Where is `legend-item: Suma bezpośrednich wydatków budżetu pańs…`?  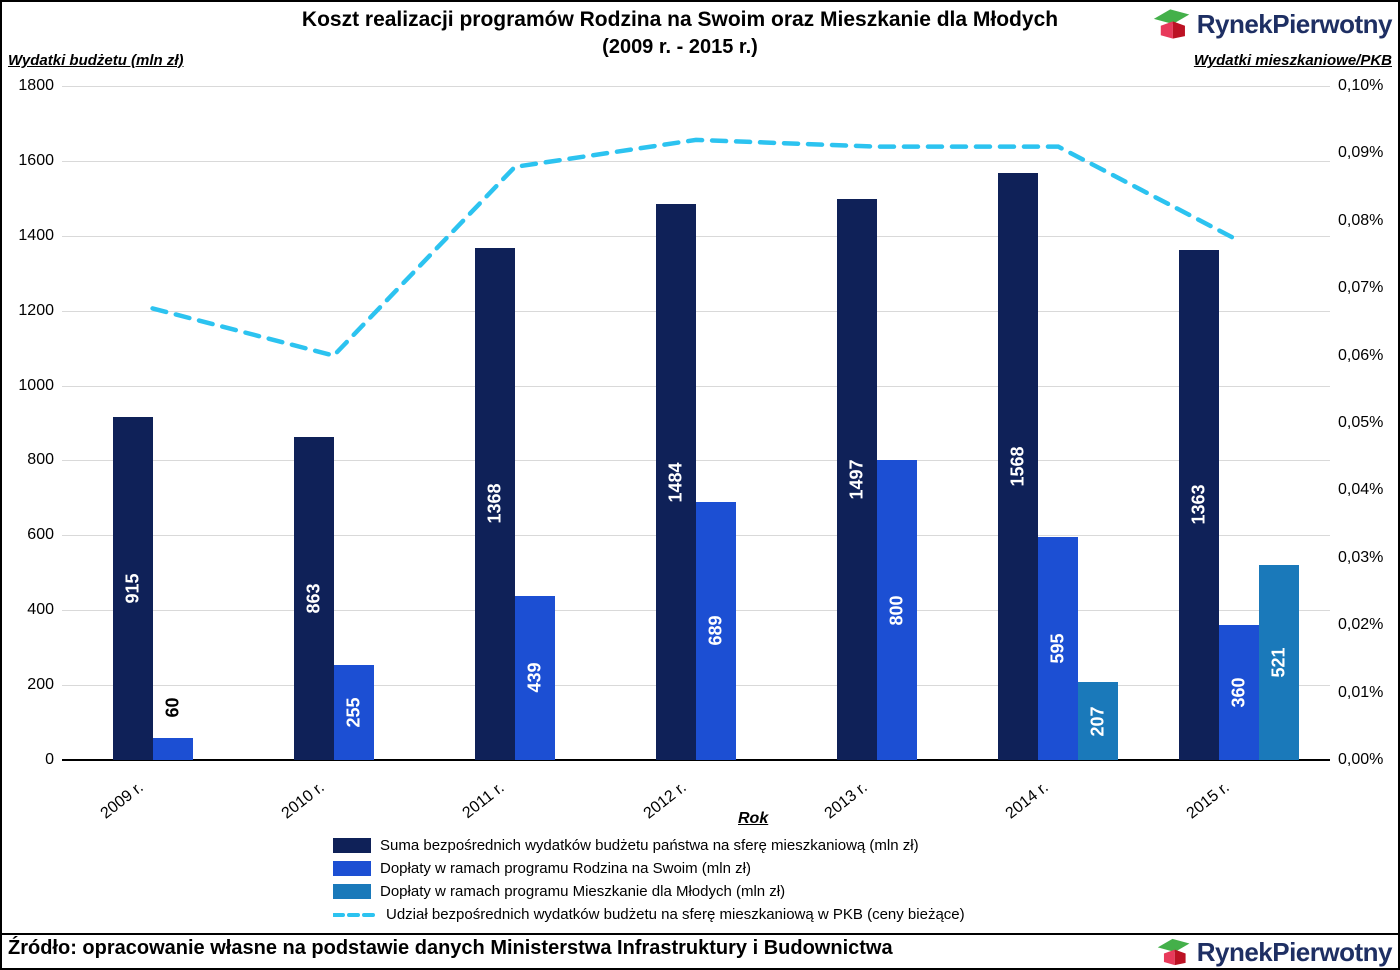 legend-item: Suma bezpośrednich wydatków budżetu pańs… is located at coordinates (649, 845).